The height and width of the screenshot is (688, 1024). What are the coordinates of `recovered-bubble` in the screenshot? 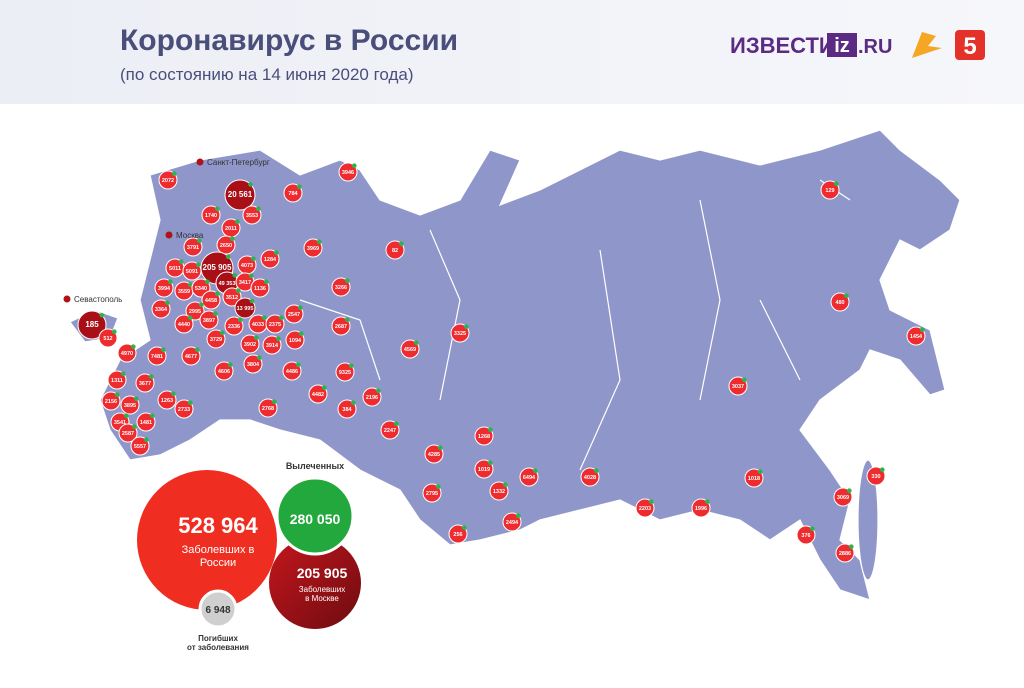 It's located at (315, 516).